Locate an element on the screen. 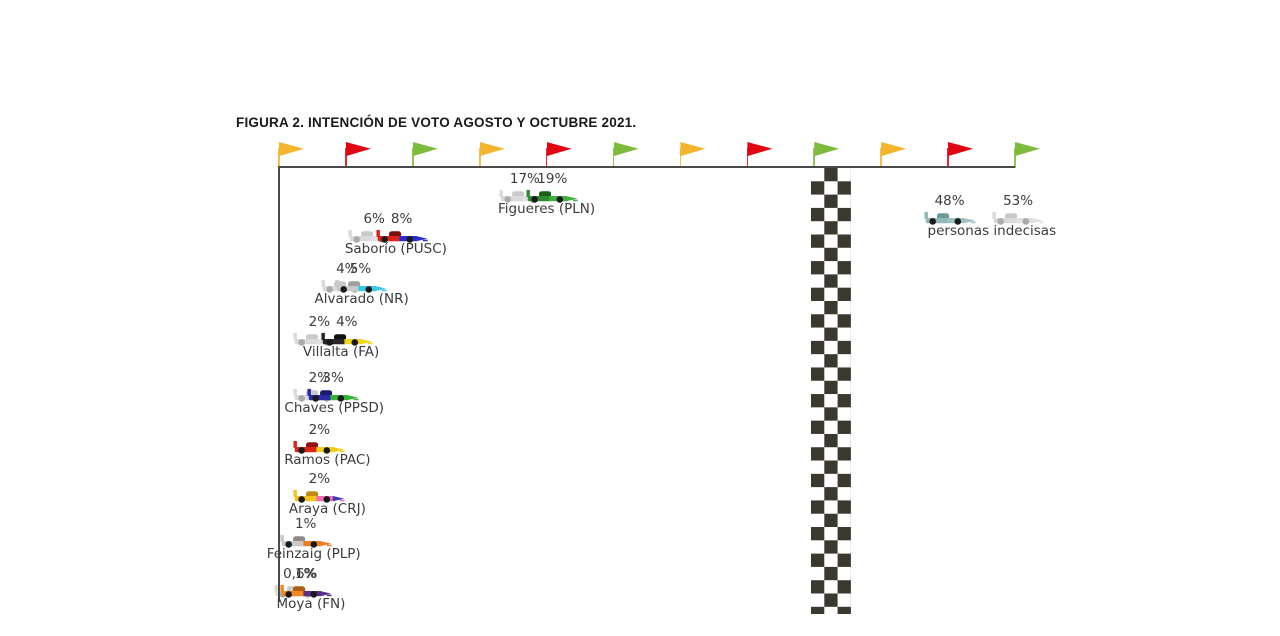 This screenshot has width=1280, height=636. track-left-axis is located at coordinates (279, 384).